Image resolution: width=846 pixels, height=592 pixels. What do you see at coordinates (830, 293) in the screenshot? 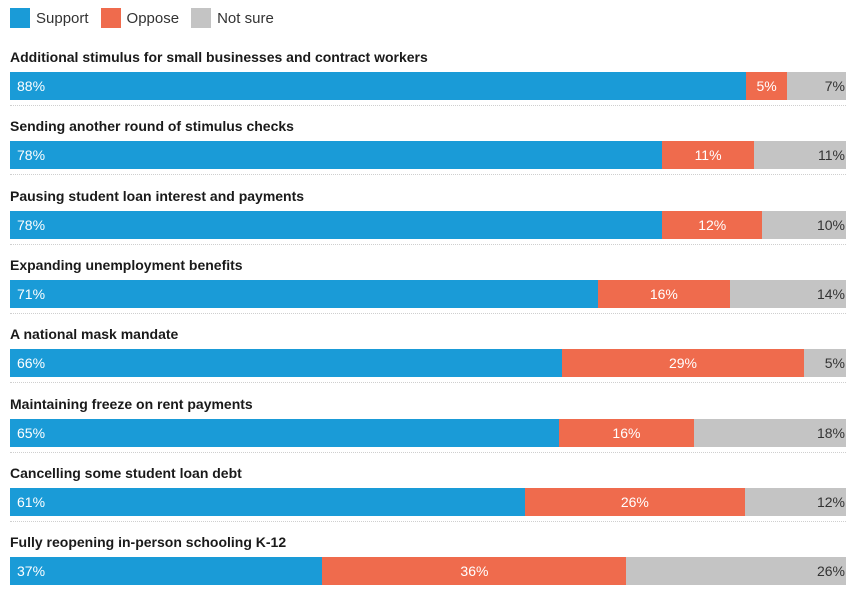
I see `data-label-notsure: 14%` at bounding box center [830, 293].